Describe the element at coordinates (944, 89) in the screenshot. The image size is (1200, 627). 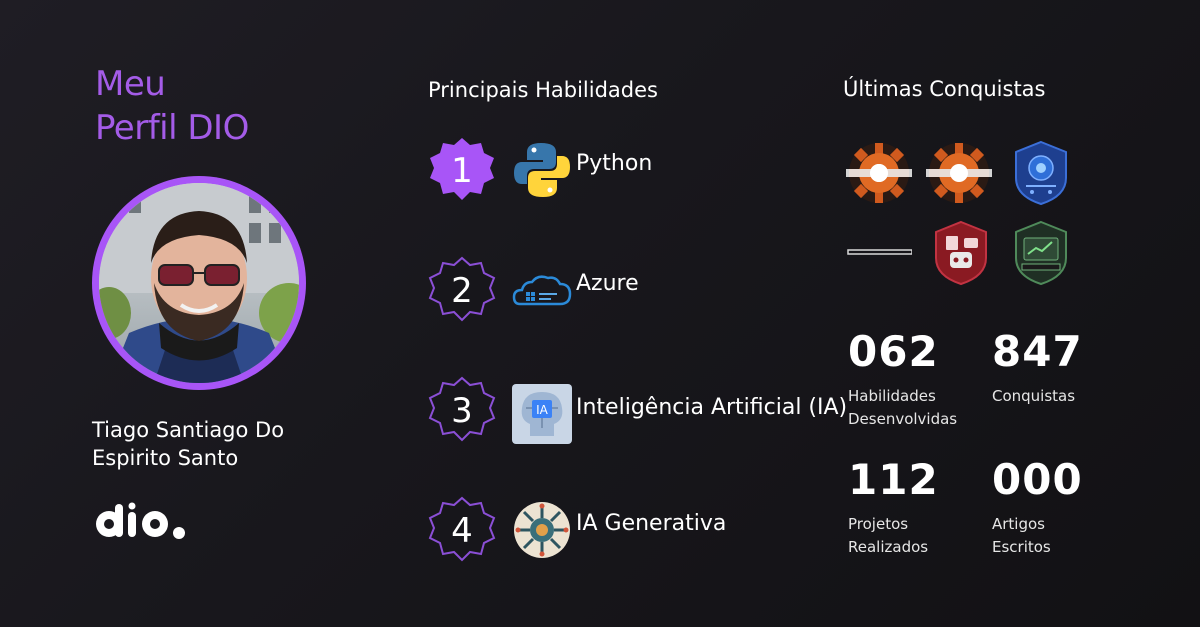
I see `achievements-heading: Últimas Conquistas` at that location.